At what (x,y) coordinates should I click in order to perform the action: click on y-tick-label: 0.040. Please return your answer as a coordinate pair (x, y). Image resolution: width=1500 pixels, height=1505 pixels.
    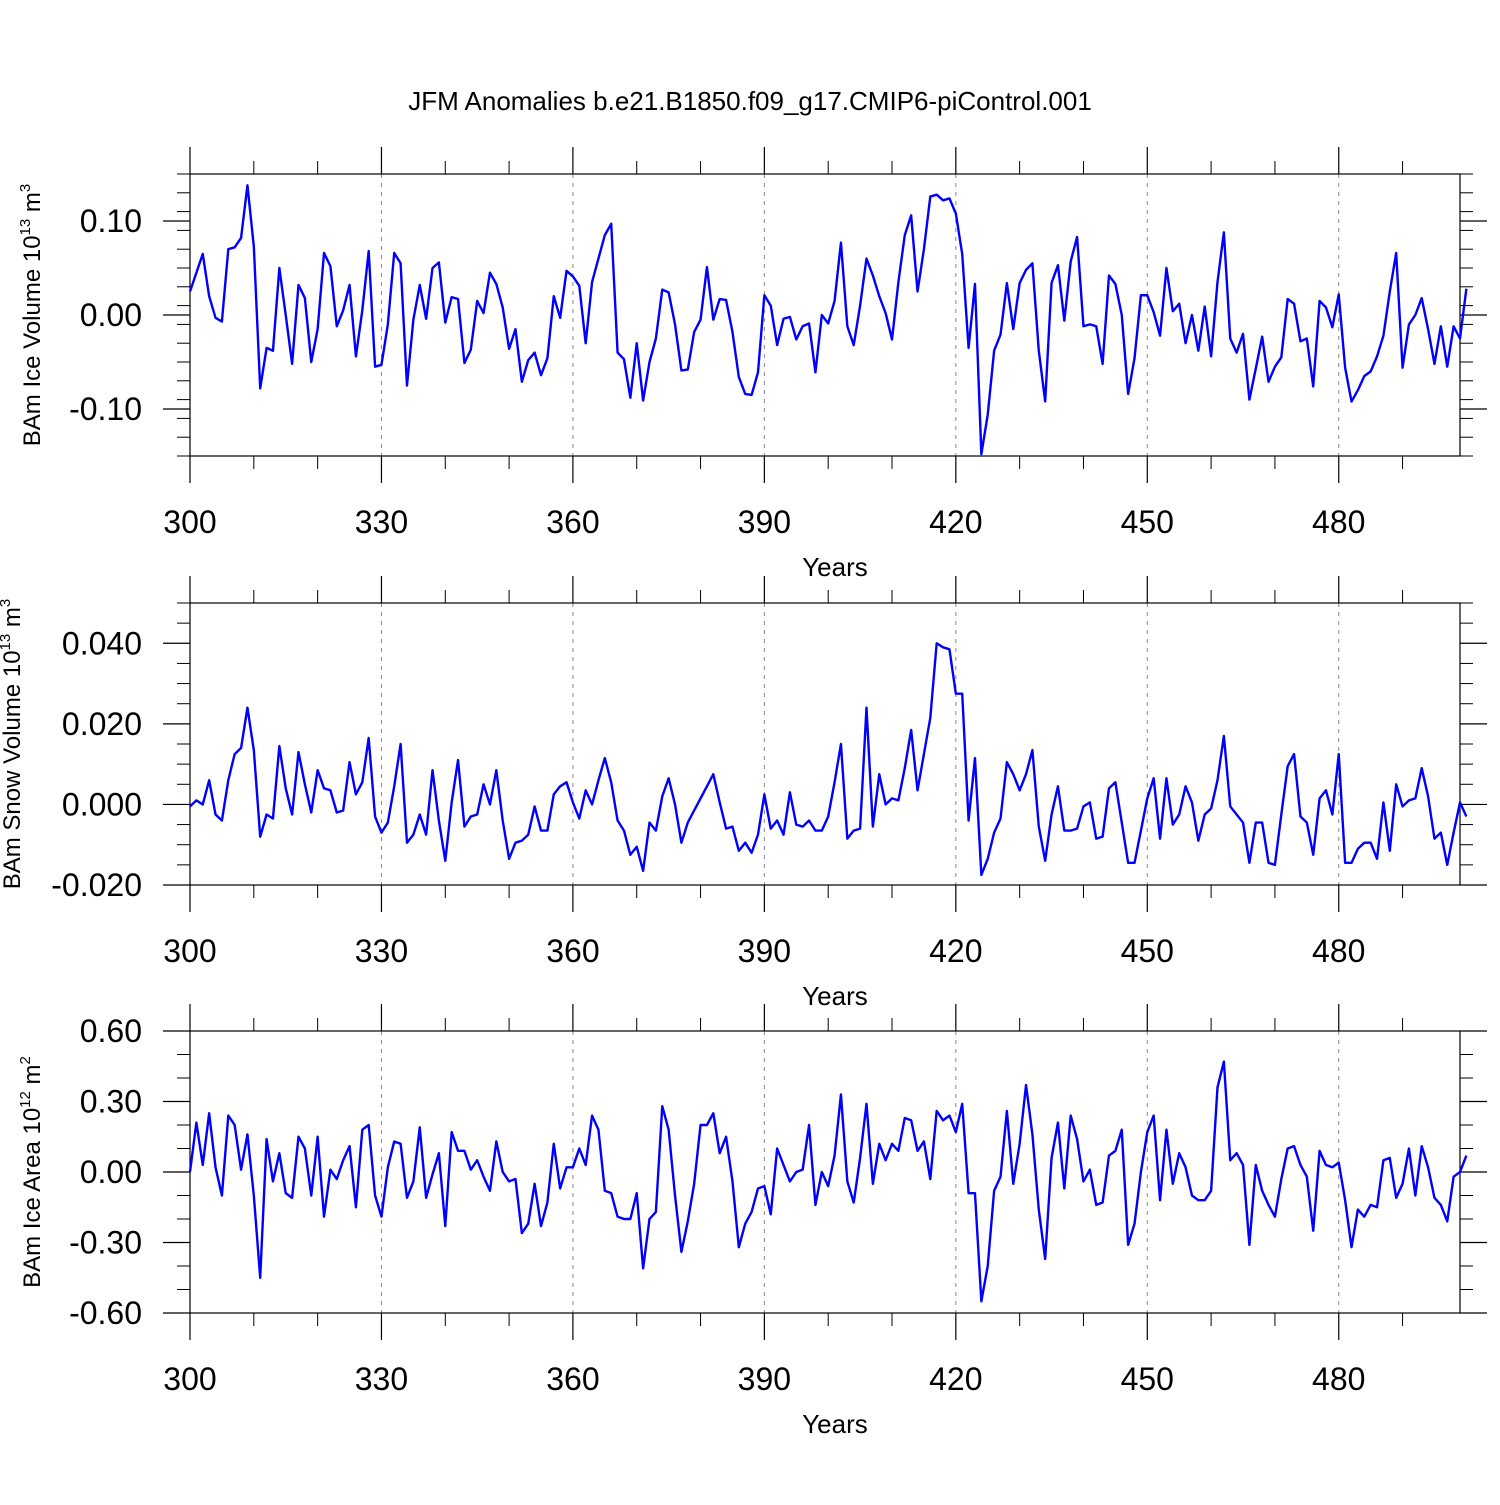
    Looking at the image, I should click on (102, 643).